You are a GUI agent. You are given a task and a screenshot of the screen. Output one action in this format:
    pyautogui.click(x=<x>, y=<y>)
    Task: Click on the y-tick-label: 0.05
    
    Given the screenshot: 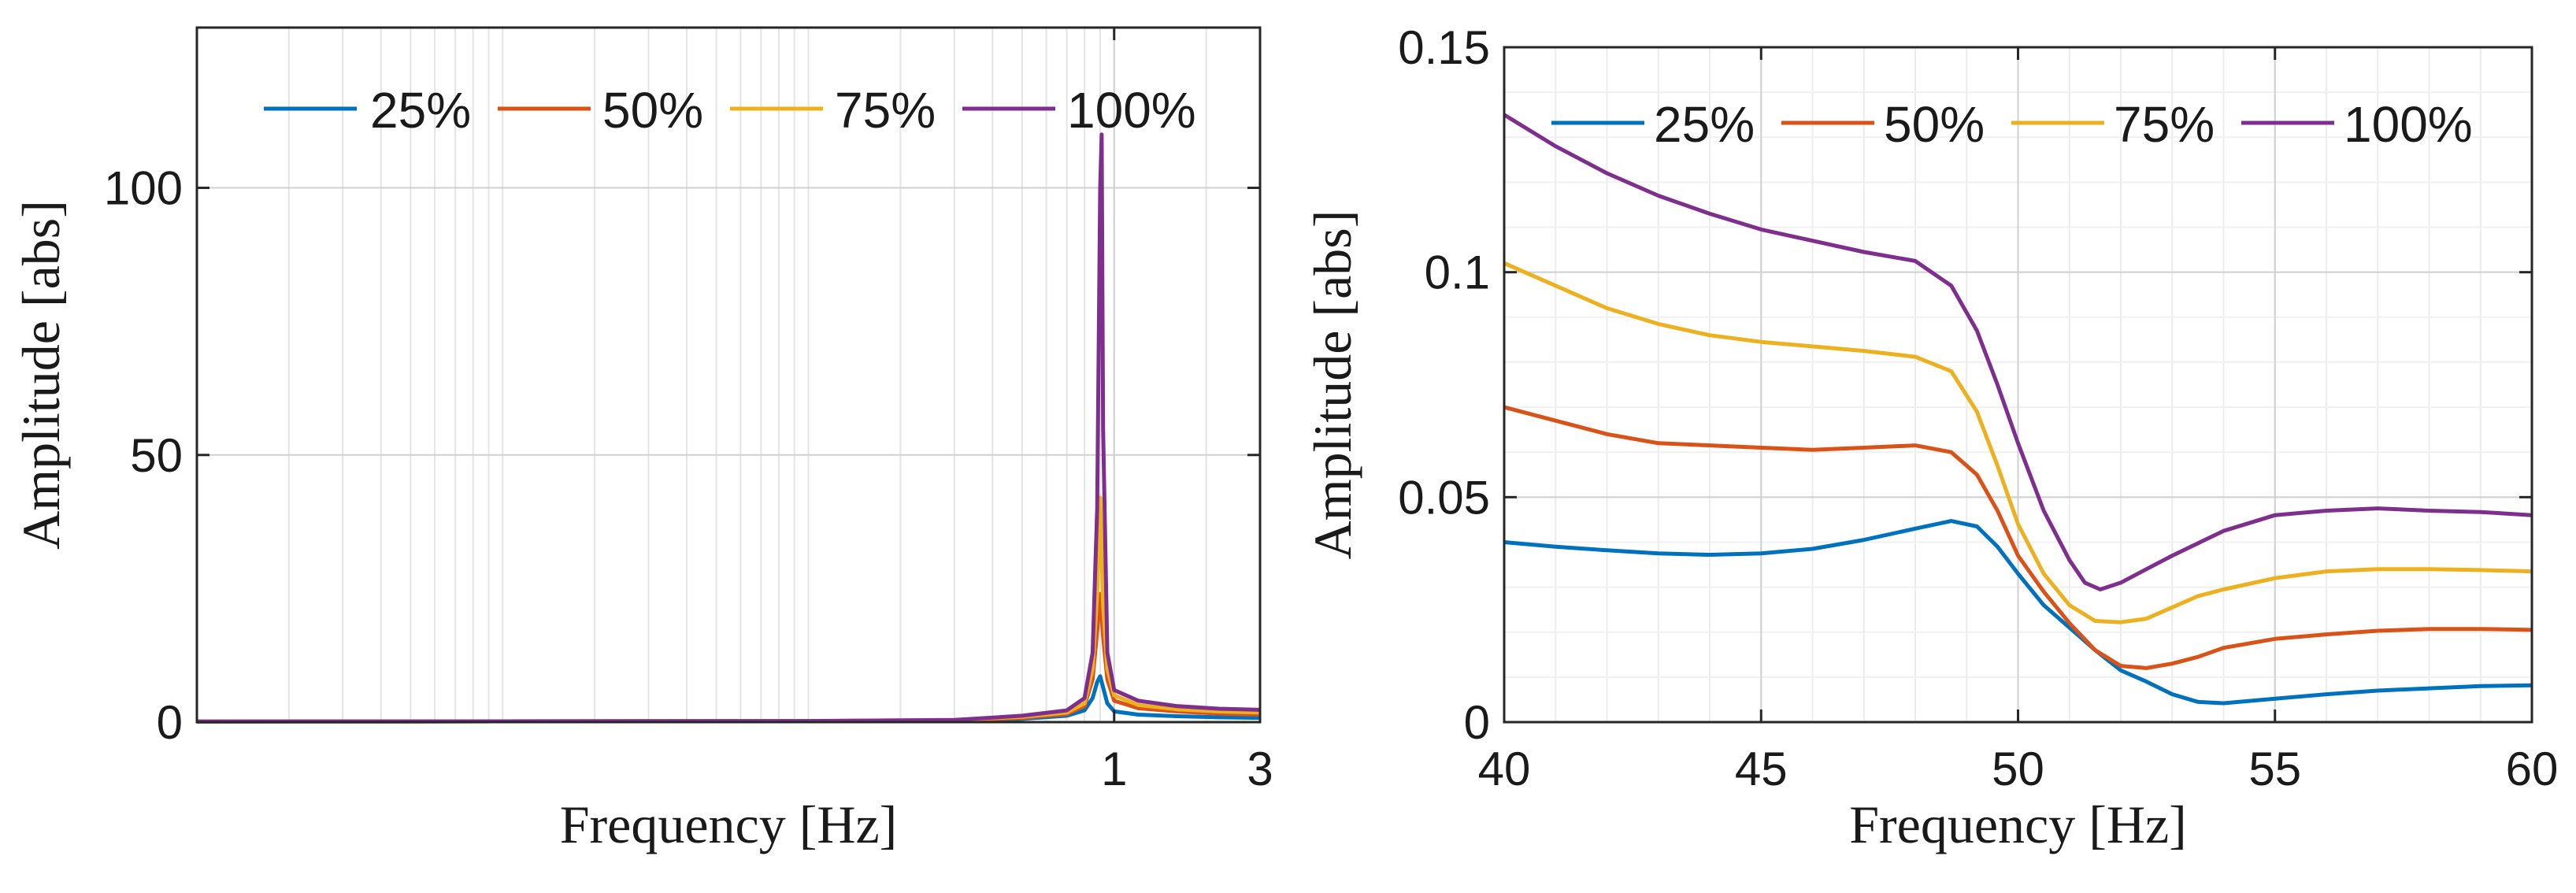 What is the action you would take?
    pyautogui.click(x=1444, y=497)
    